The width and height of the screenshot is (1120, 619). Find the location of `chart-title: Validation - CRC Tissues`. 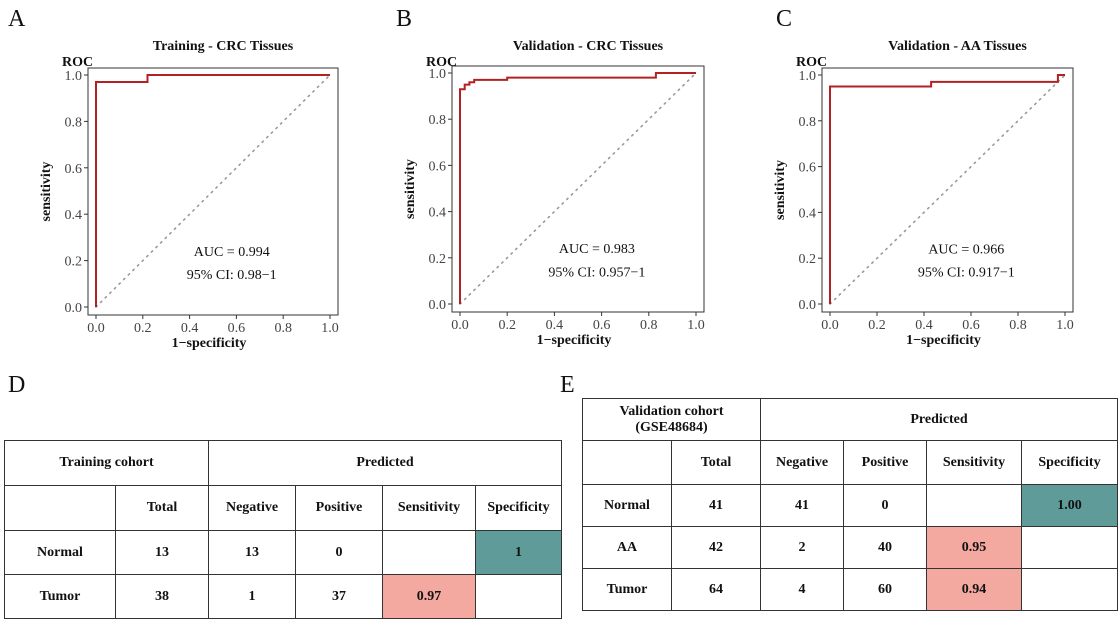

chart-title: Validation - CRC Tissues is located at coordinates (588, 46).